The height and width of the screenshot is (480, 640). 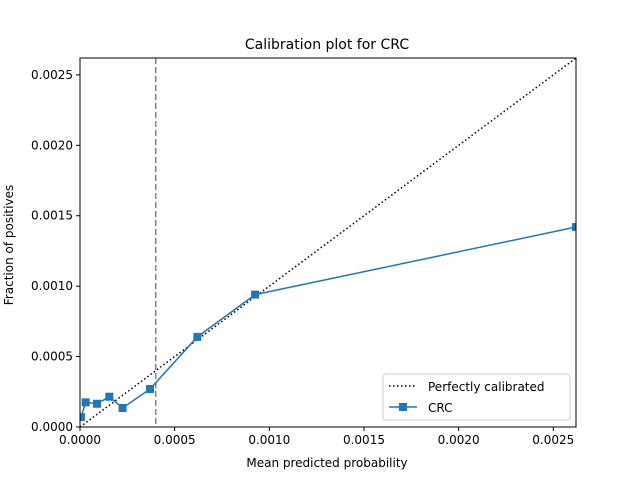 I want to click on x-axis-label: Mean predicted probability, so click(x=326, y=463).